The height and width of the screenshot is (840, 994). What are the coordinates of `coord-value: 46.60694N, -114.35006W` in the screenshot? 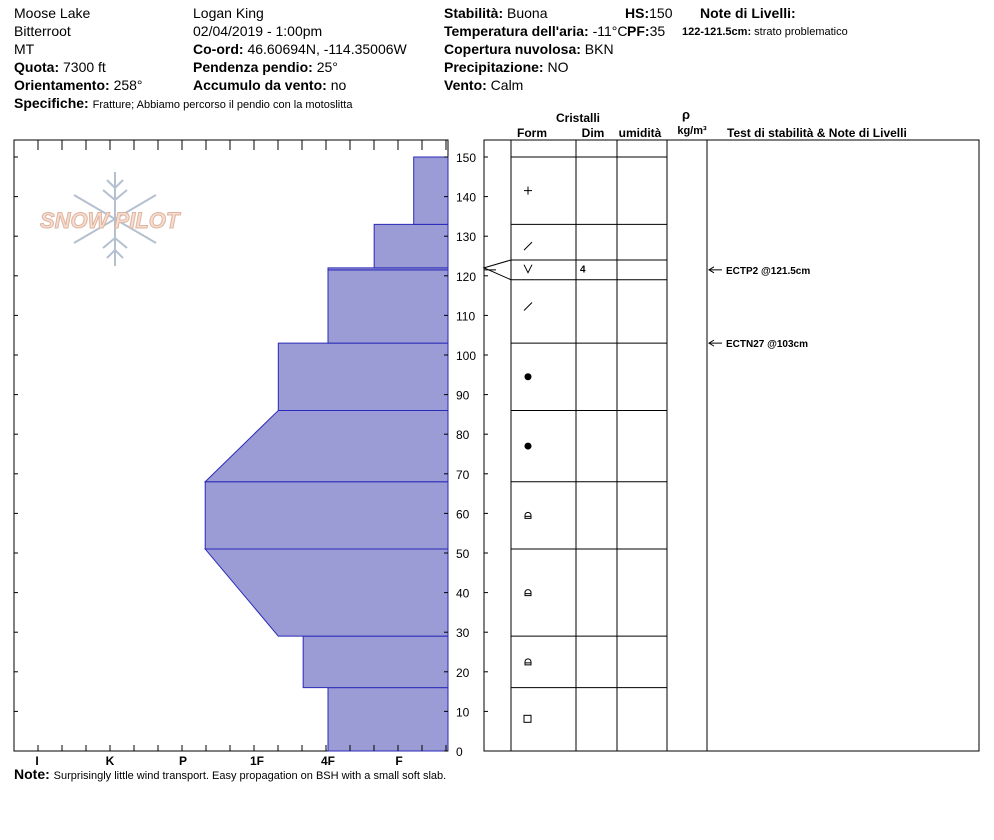 It's located at (327, 49).